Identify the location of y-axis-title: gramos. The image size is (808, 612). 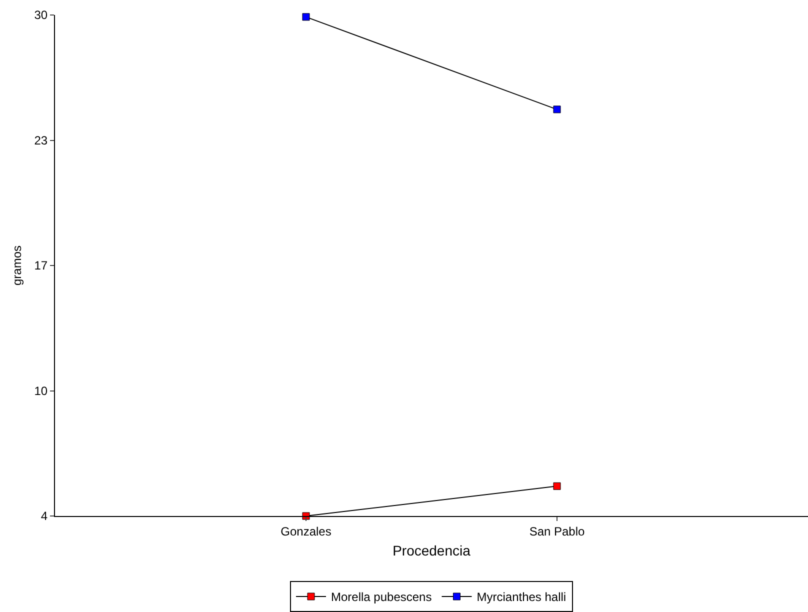
(17, 265).